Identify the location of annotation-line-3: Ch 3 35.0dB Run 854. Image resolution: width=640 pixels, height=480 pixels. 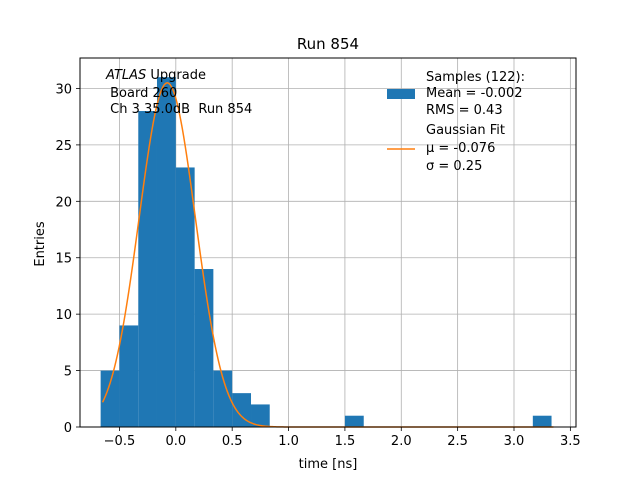
(179, 109).